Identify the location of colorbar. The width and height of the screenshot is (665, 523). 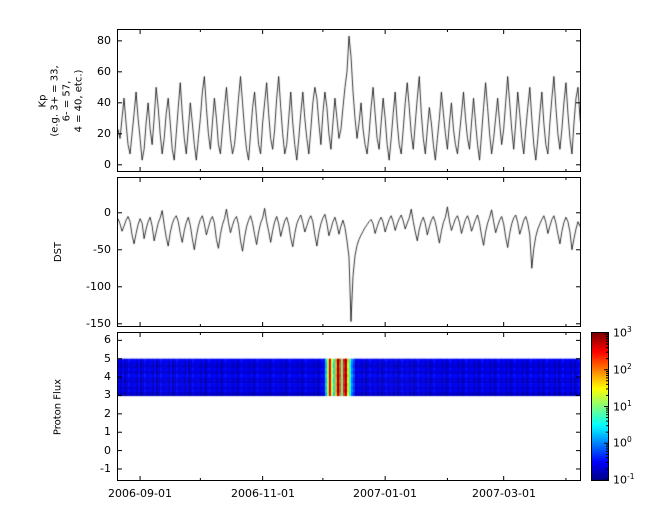
(600, 406).